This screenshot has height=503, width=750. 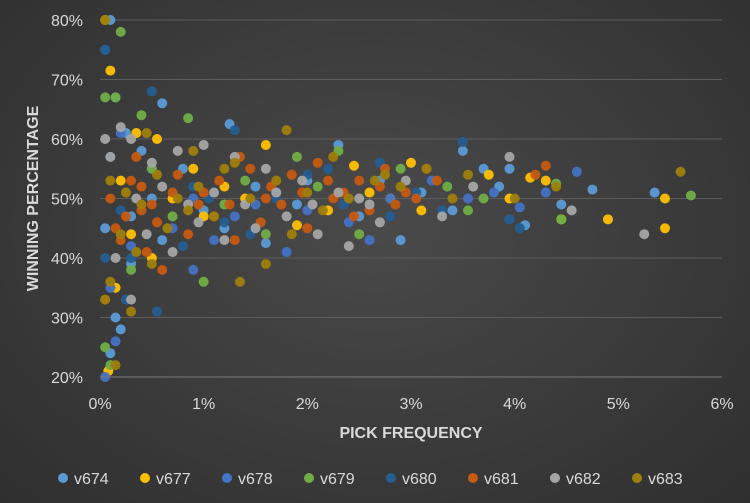 I want to click on x-tick-label: 1%, so click(x=203, y=404).